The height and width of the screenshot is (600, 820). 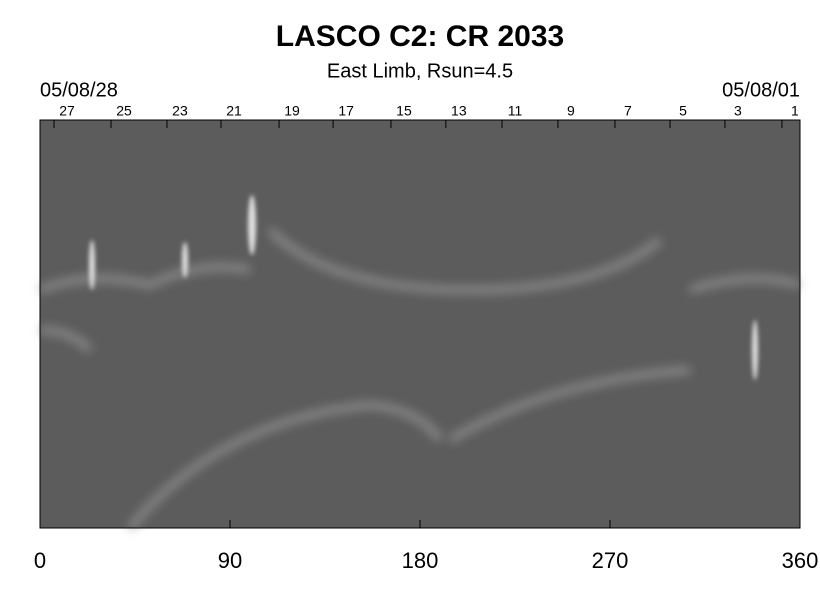 What do you see at coordinates (800, 560) in the screenshot?
I see `x-tick-label: 360` at bounding box center [800, 560].